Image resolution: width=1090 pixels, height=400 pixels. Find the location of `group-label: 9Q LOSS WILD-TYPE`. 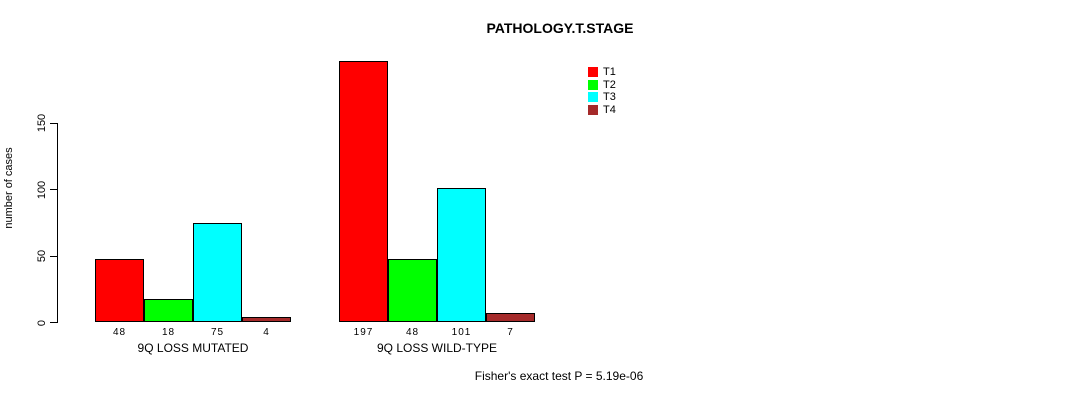

group-label: 9Q LOSS WILD-TYPE is located at coordinates (437, 347).